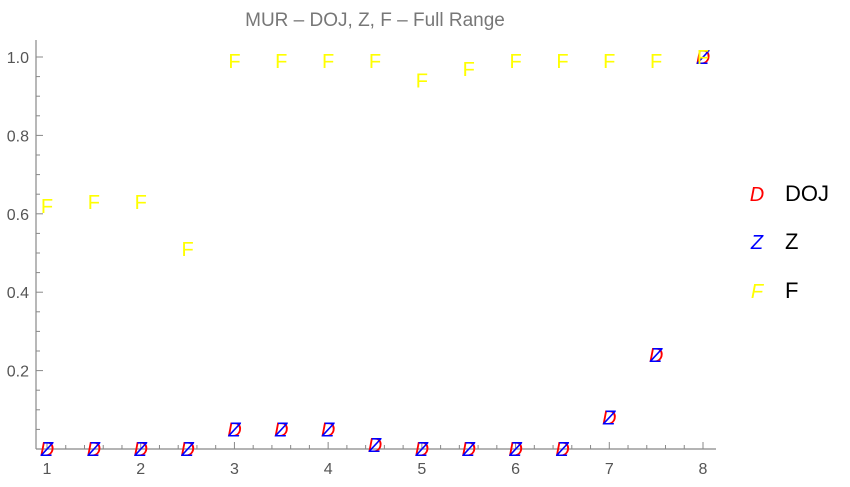  I want to click on x-tick-label: 4, so click(328, 469).